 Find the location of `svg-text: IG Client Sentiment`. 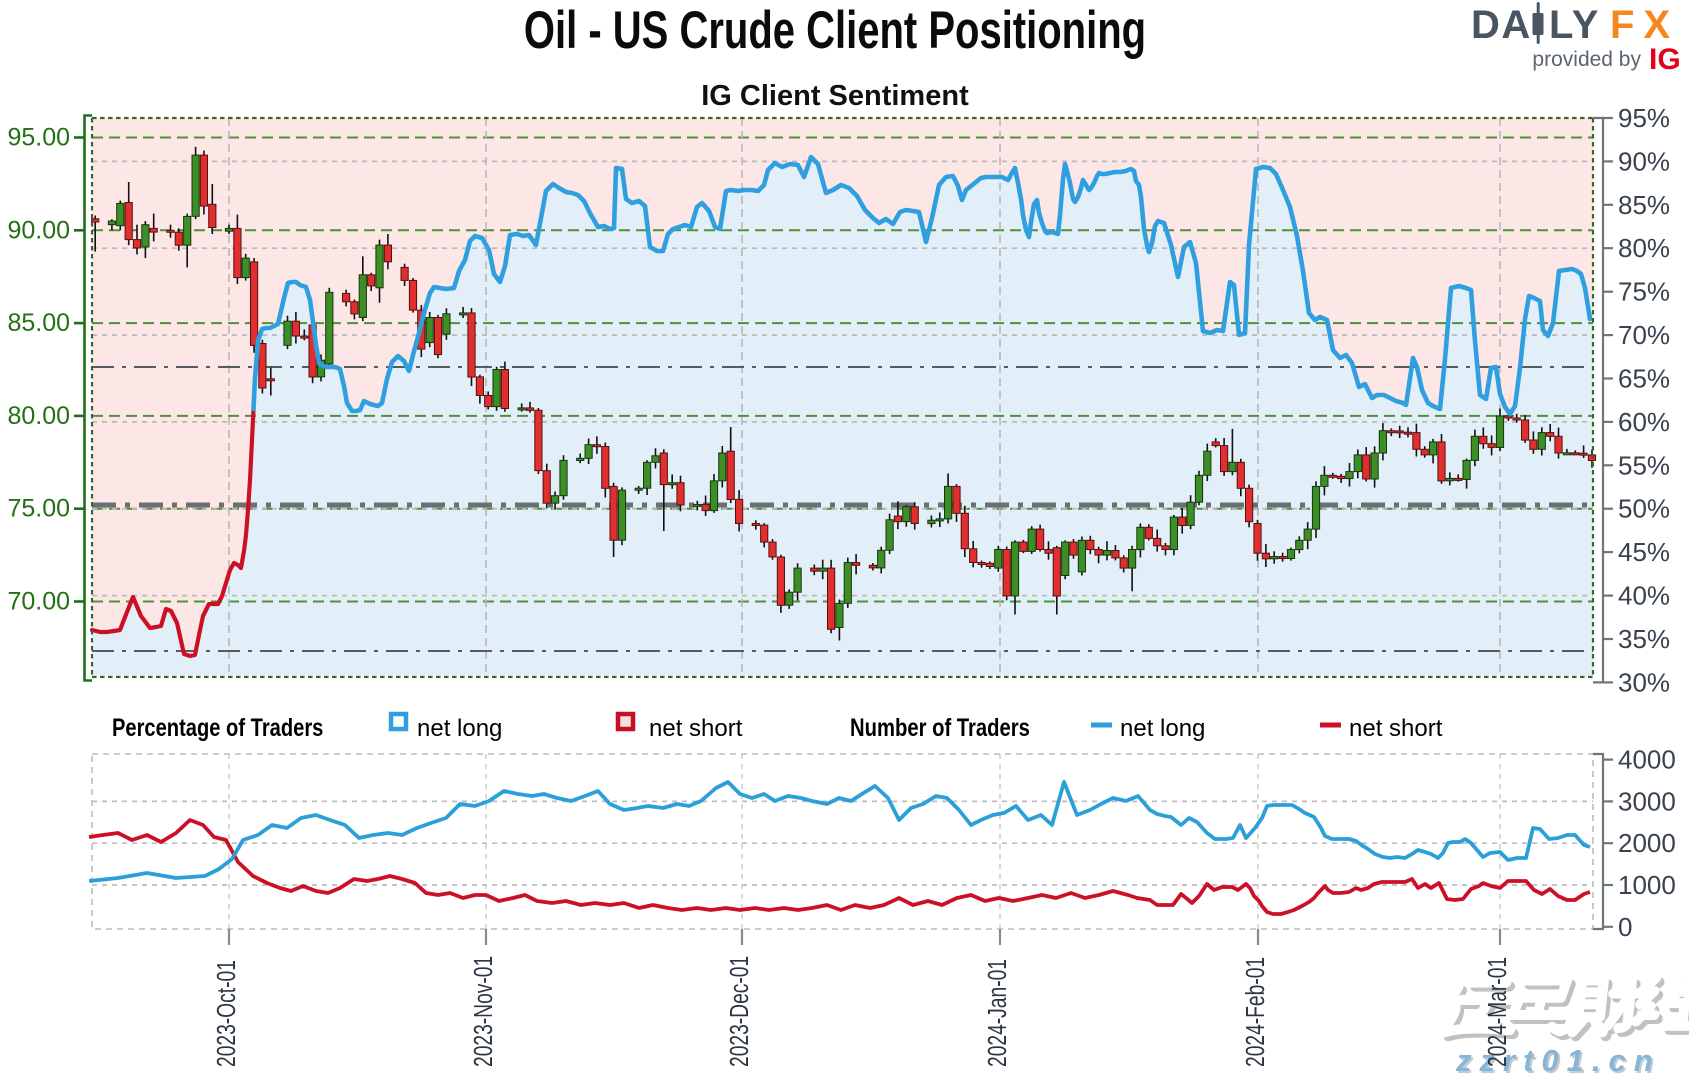

svg-text: IG Client Sentiment is located at coordinates (835, 96).